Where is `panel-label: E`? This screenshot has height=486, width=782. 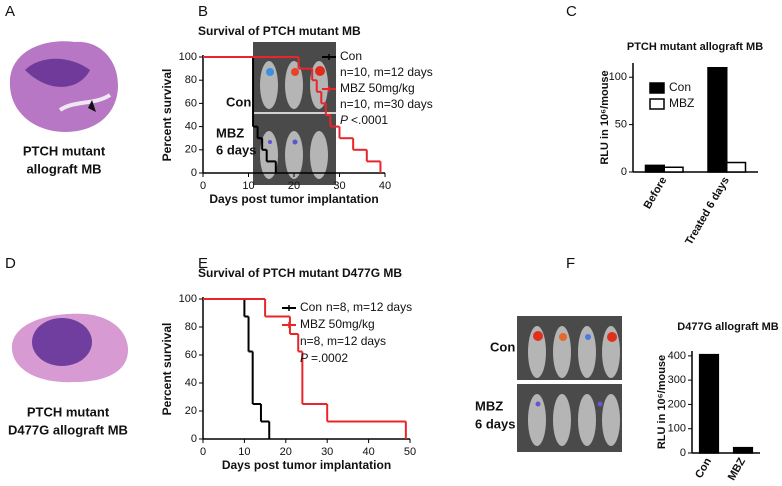
panel-label: E is located at coordinates (203, 263).